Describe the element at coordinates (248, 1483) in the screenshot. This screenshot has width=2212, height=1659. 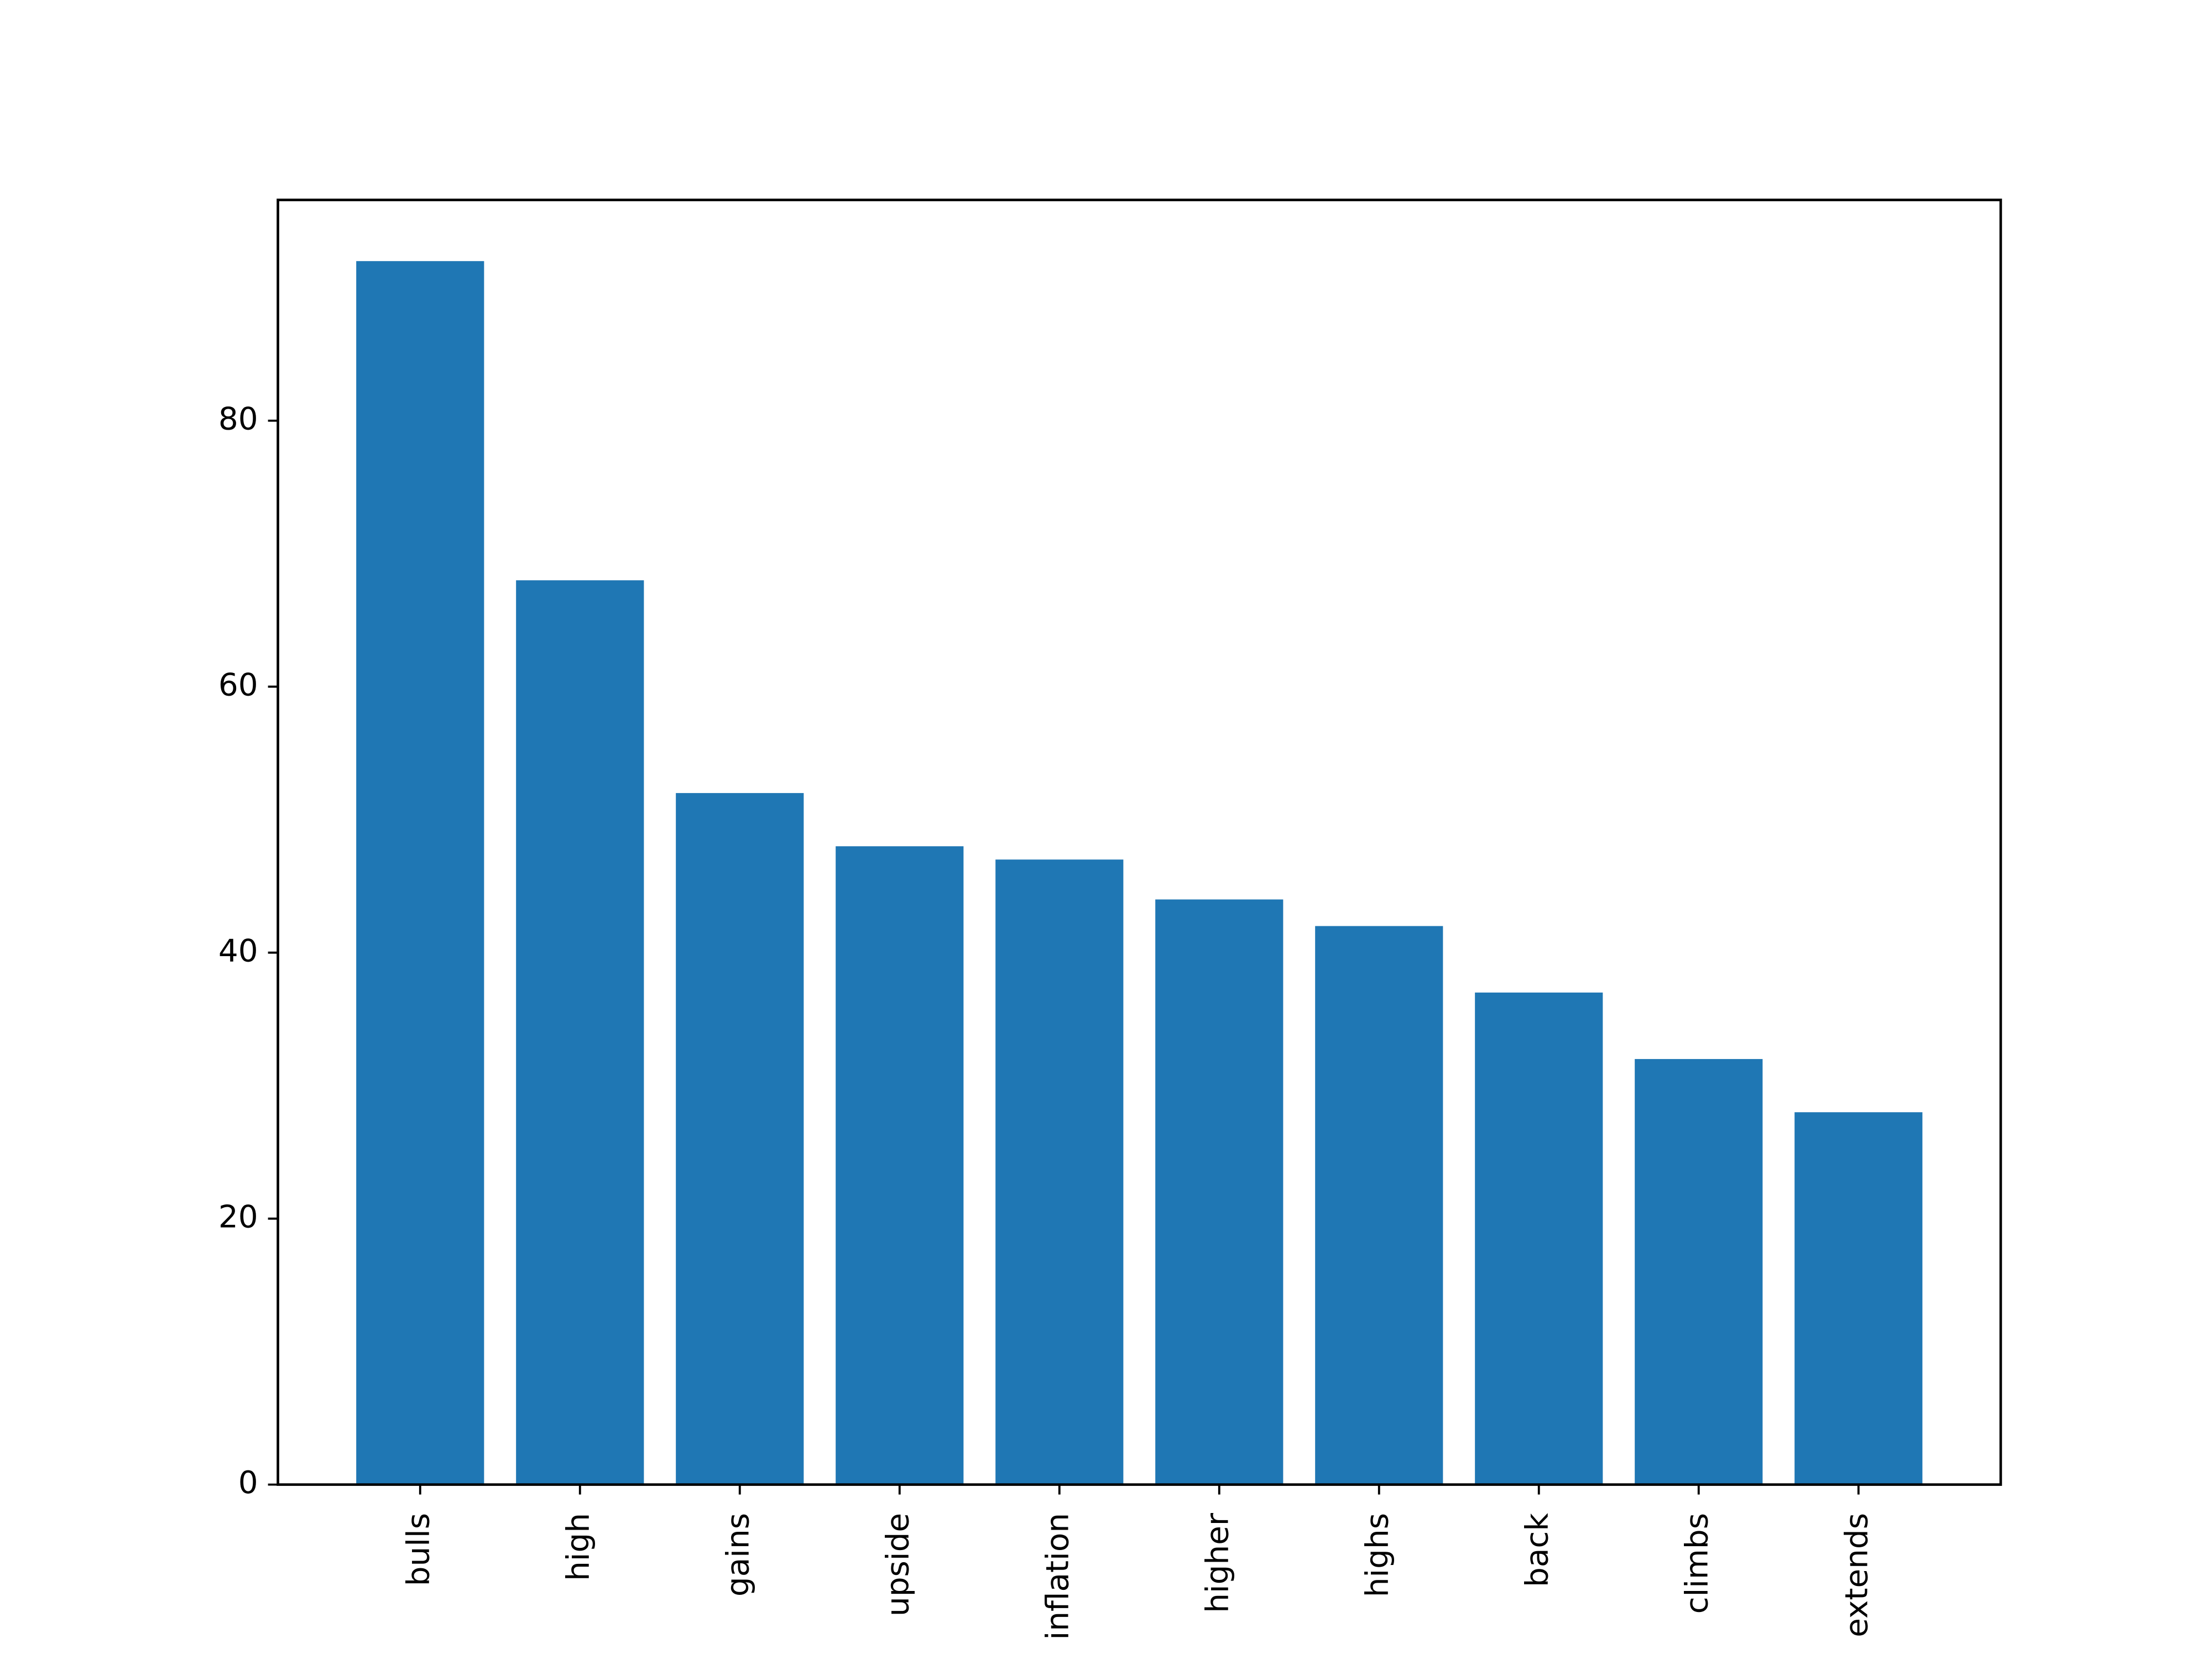
I see `y-tick-label: 0` at that location.